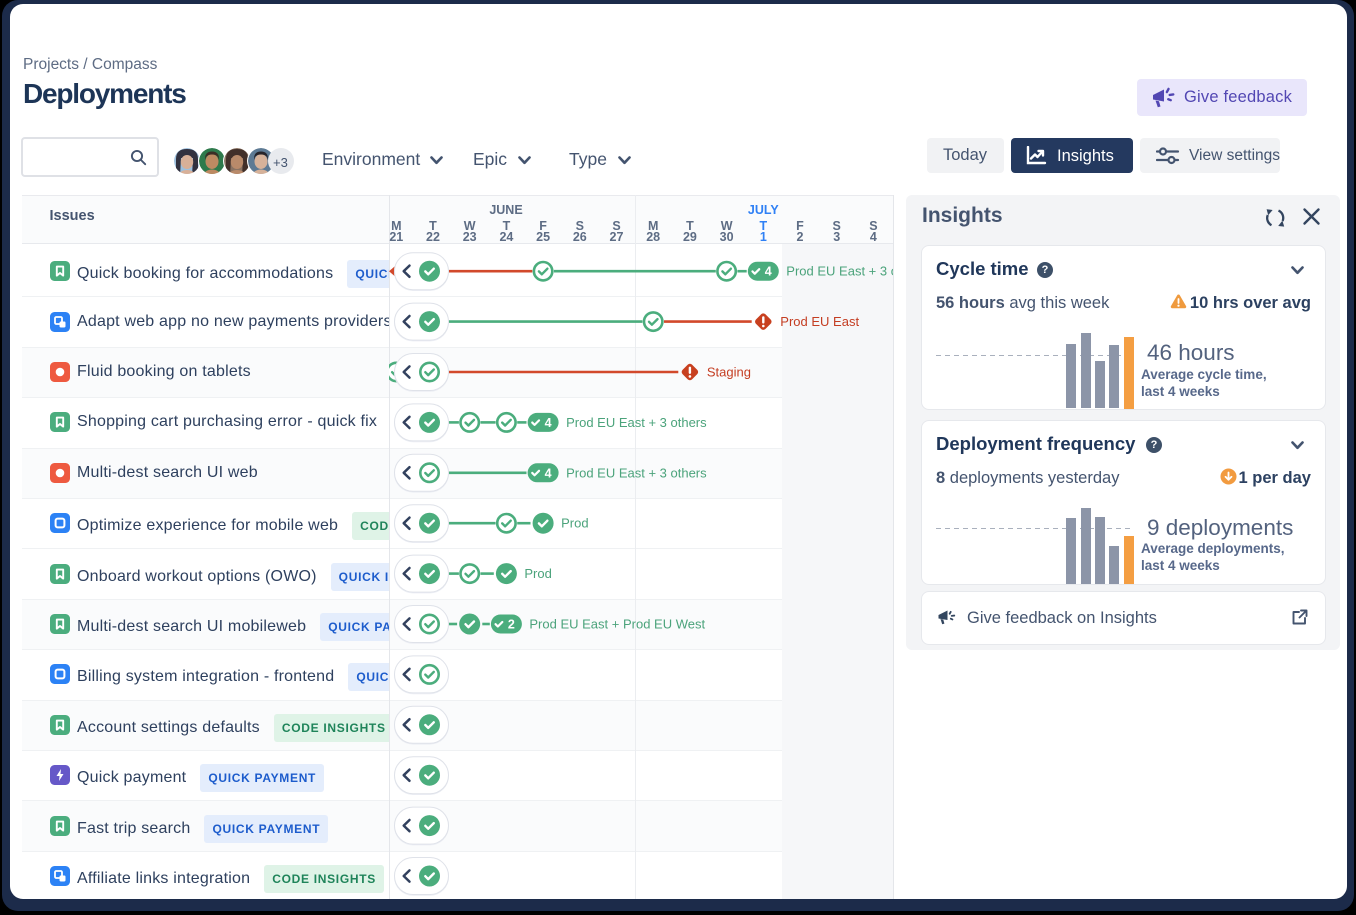  I want to click on svg-text: Prod EU East + Prod EU West, so click(617, 624).